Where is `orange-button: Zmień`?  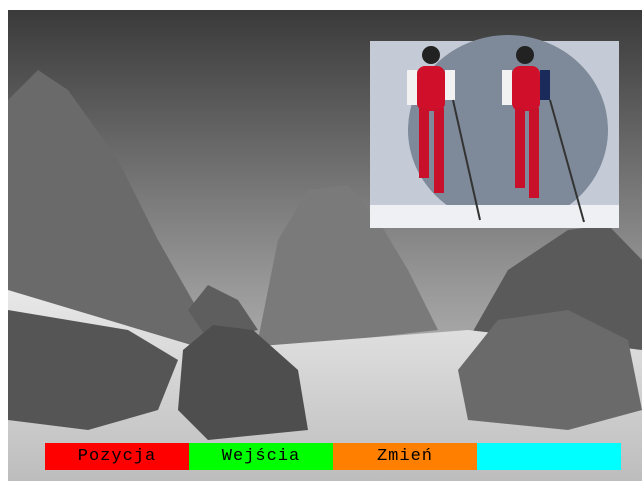 orange-button: Zmień is located at coordinates (405, 456).